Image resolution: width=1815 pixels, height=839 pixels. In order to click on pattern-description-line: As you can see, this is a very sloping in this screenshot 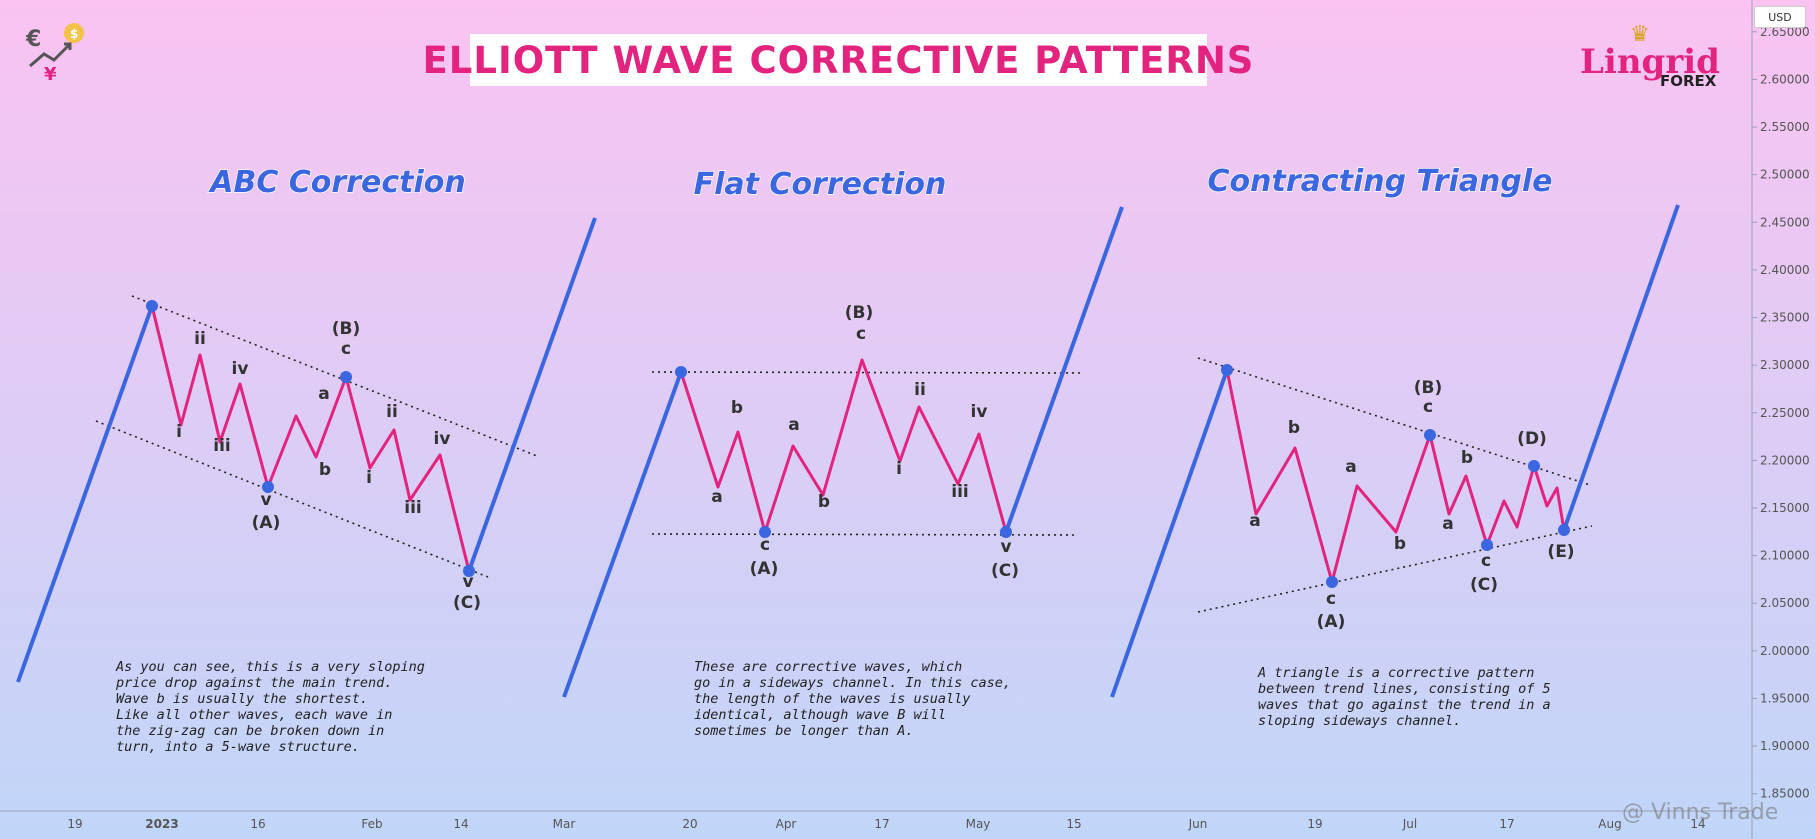, I will do `click(270, 667)`.